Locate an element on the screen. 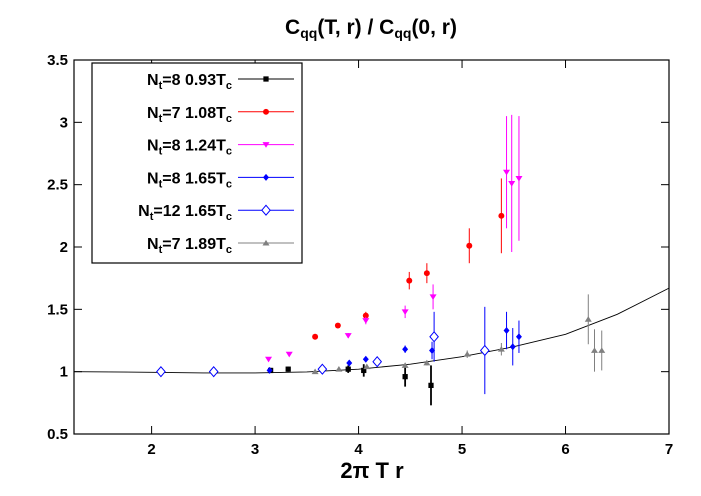 This screenshot has height=496, width=701. legend-label: Nt=12 1.65Tc is located at coordinates (185, 213).